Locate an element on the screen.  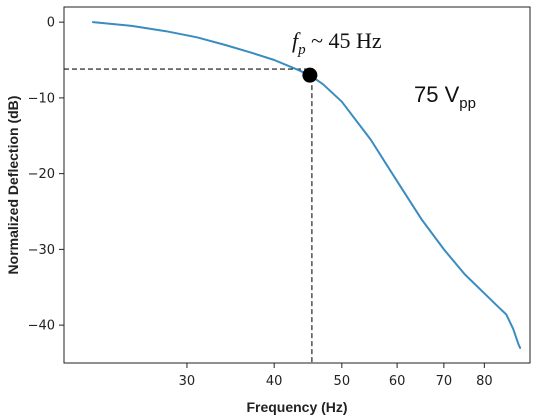
x-tick-label: 60 is located at coordinates (397, 381).